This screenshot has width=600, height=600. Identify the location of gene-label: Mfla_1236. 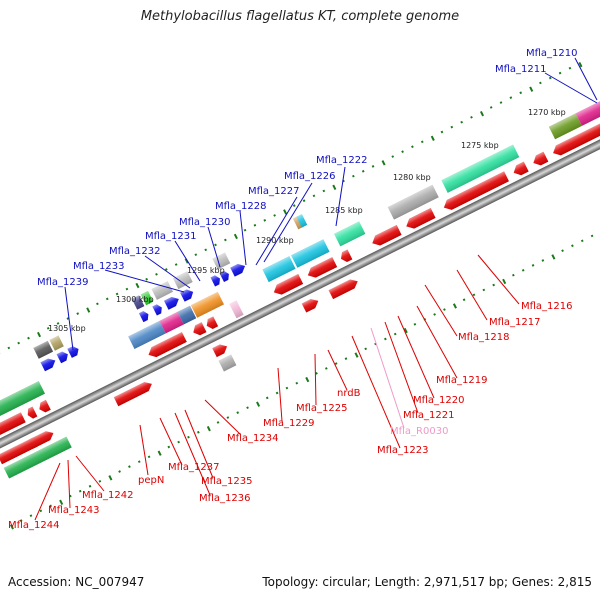
(225, 498).